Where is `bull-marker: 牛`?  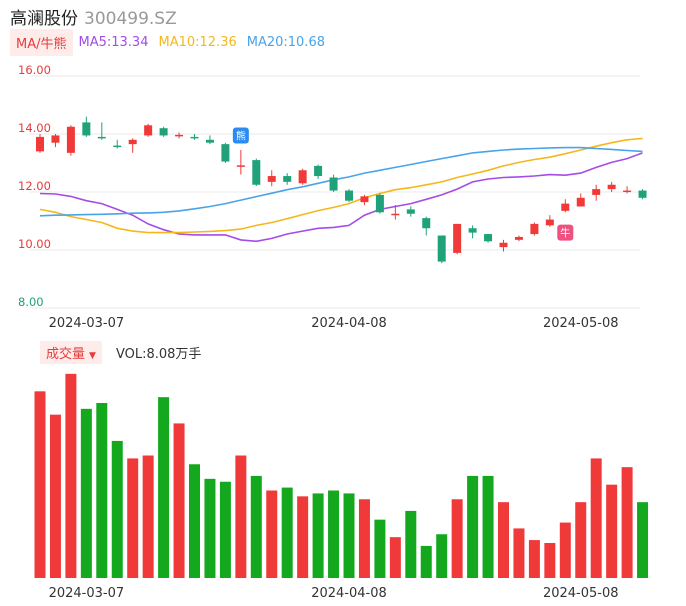
bull-marker: 牛 is located at coordinates (565, 232).